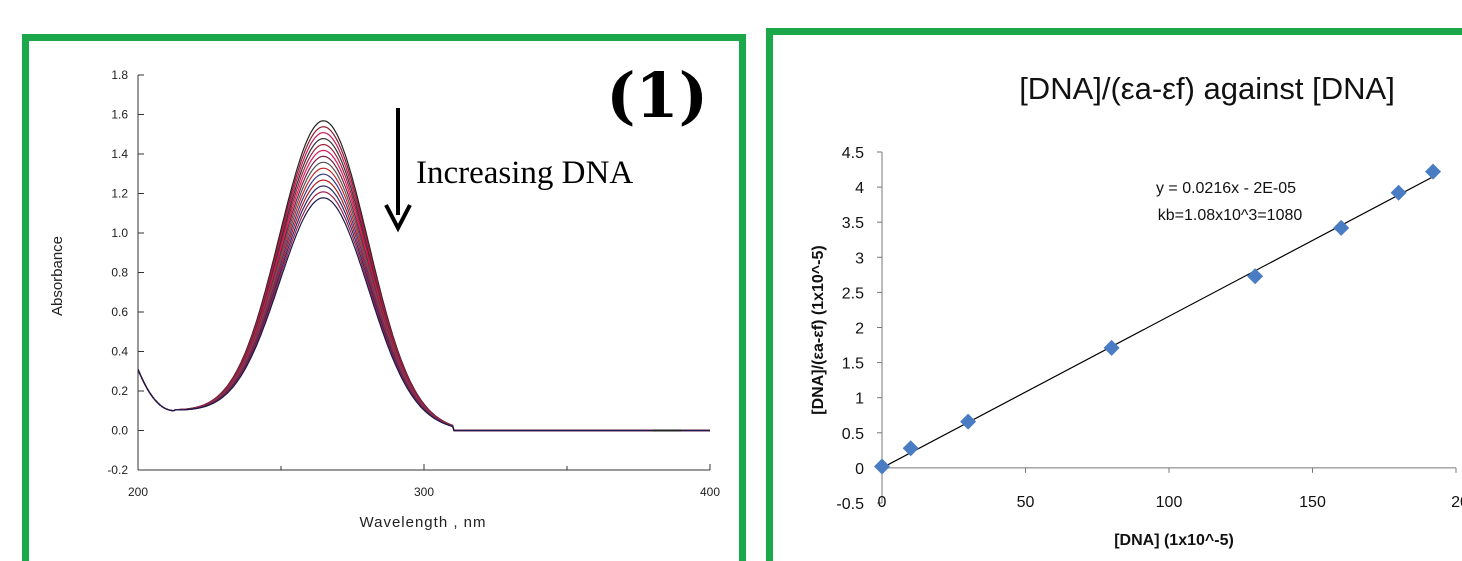  Describe the element at coordinates (853, 434) in the screenshot. I see `right-y-tick-label: 0.5` at that location.